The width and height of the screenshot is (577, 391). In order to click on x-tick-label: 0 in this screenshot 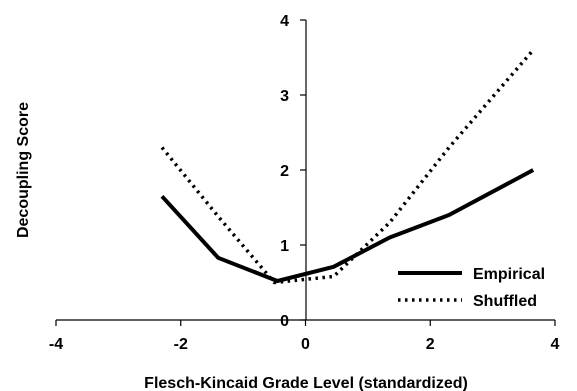, I will do `click(305, 344)`.